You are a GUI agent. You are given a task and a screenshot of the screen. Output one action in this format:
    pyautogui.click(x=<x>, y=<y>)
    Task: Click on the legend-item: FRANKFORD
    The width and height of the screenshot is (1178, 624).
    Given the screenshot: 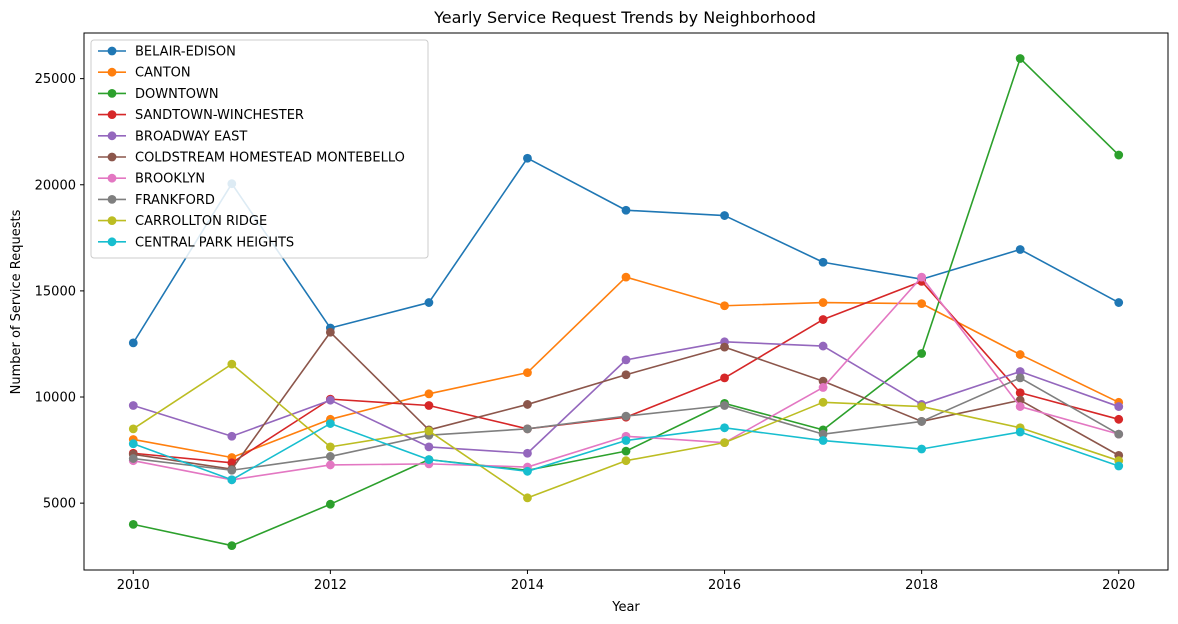 What is the action you would take?
    pyautogui.click(x=156, y=200)
    